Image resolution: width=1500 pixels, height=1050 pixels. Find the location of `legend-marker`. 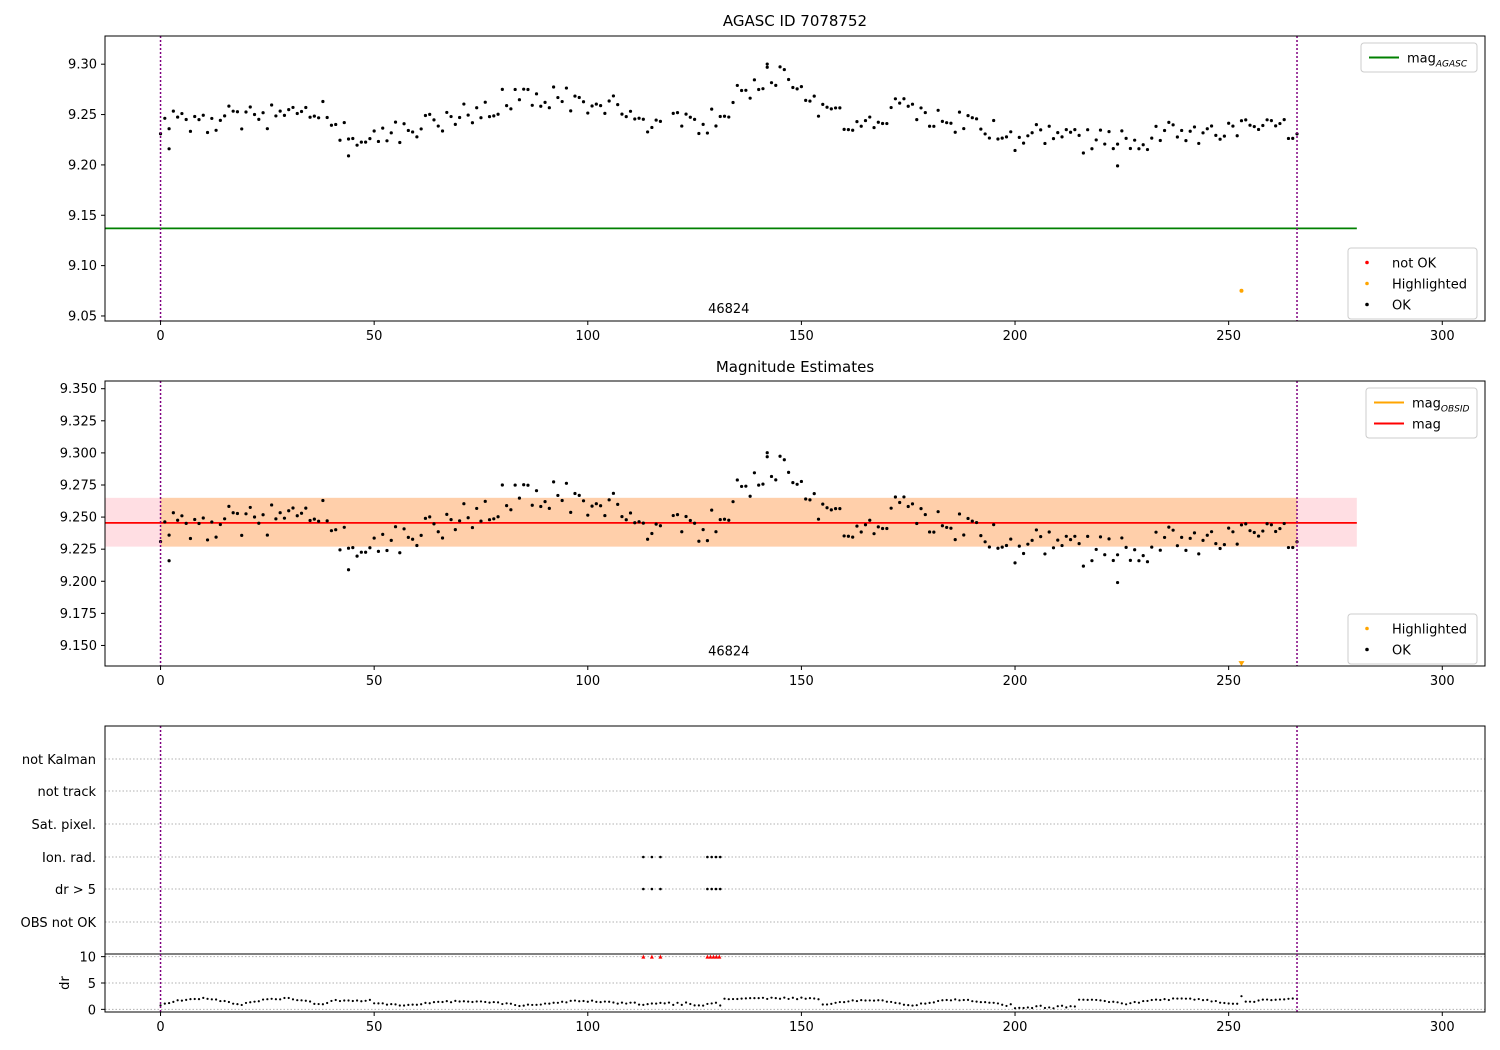

legend-marker is located at coordinates (1367, 628).